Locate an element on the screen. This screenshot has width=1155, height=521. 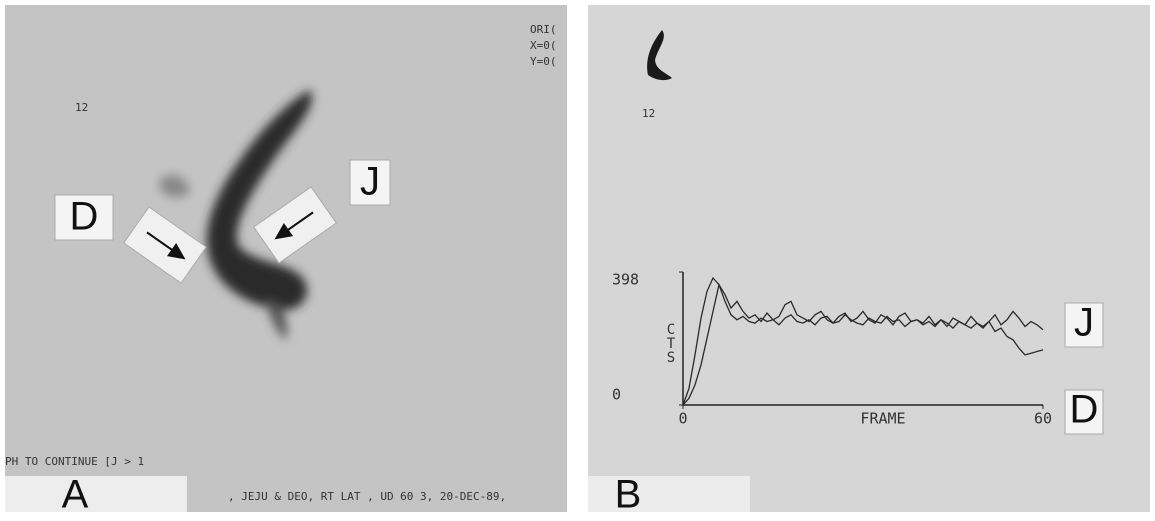
label-j: J is located at coordinates (370, 182).